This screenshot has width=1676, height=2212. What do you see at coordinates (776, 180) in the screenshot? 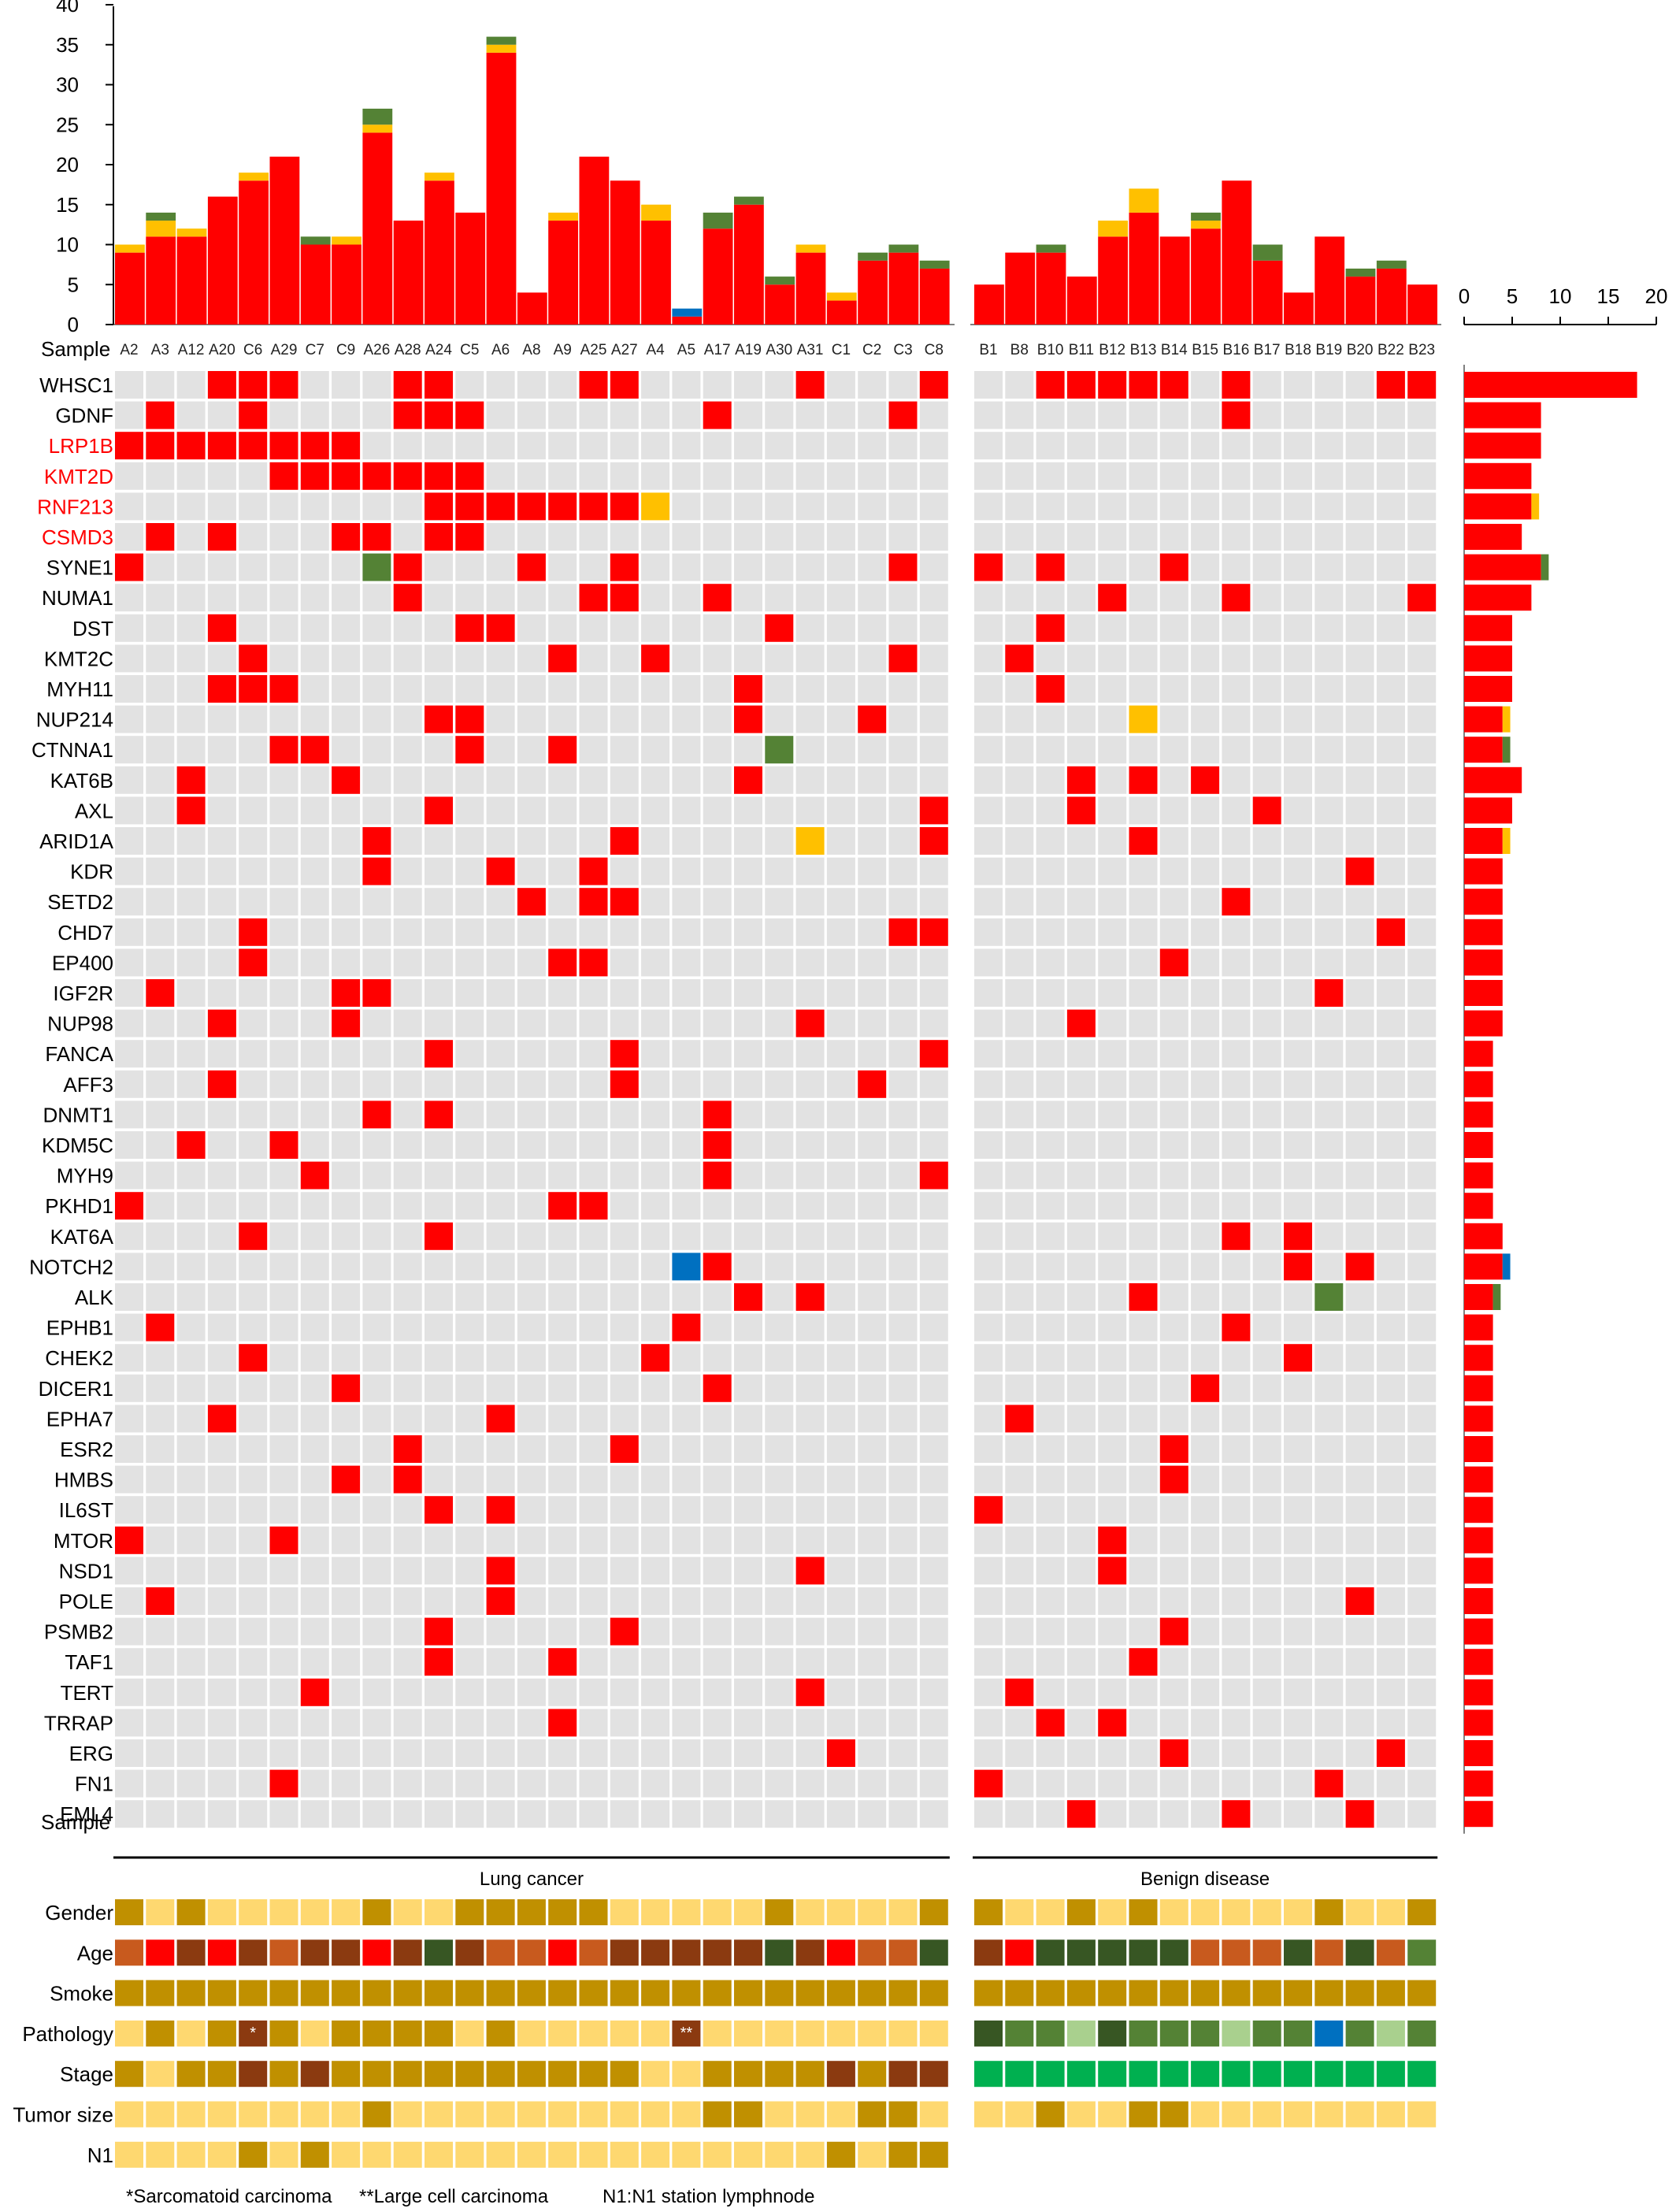
I see `top-mutation-count-bars` at bounding box center [776, 180].